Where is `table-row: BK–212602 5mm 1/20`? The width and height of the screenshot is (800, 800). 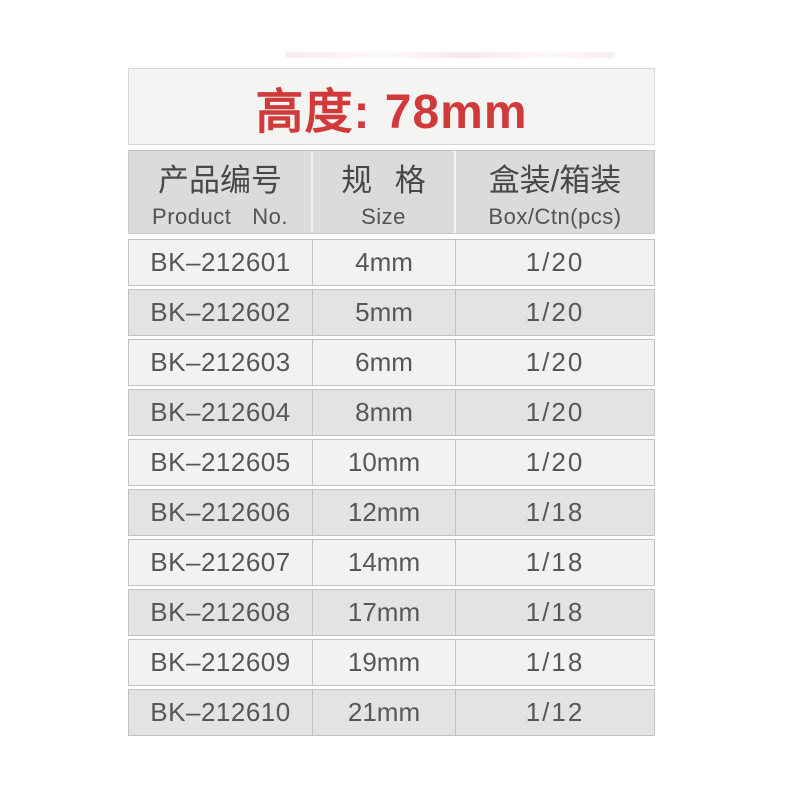 table-row: BK–212602 5mm 1/20 is located at coordinates (391, 312).